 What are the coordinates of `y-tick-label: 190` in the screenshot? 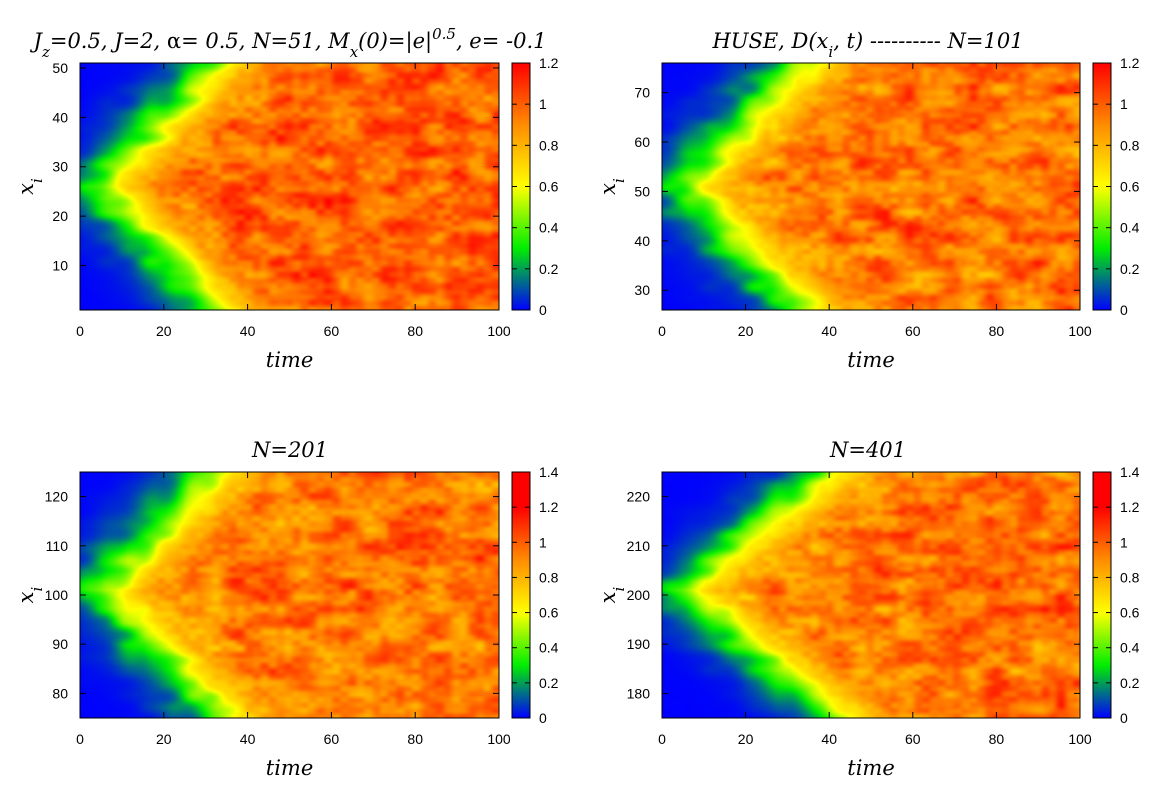 It's located at (639, 644).